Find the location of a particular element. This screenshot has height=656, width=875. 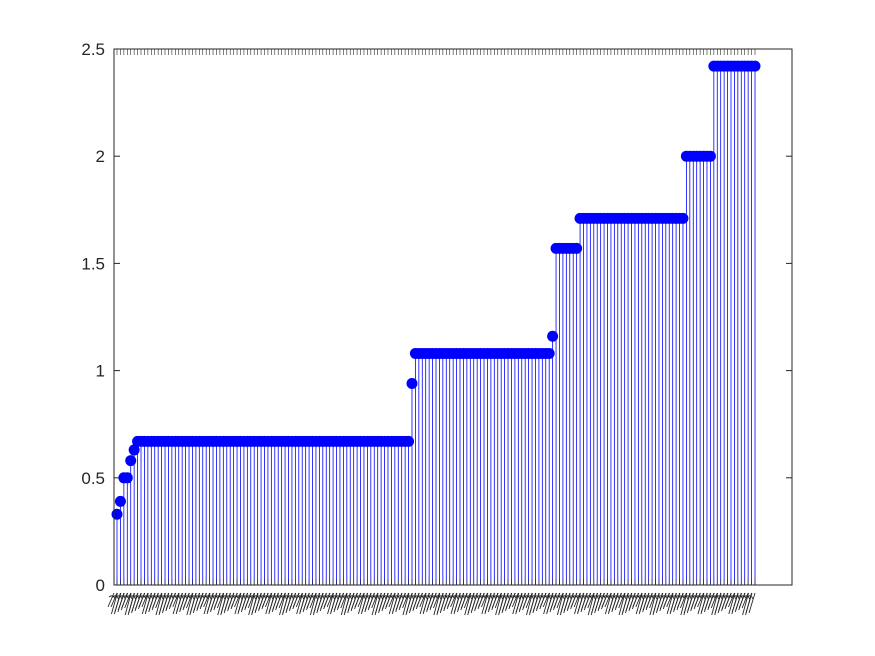

y-tick-label: 0.5 is located at coordinates (93, 478).